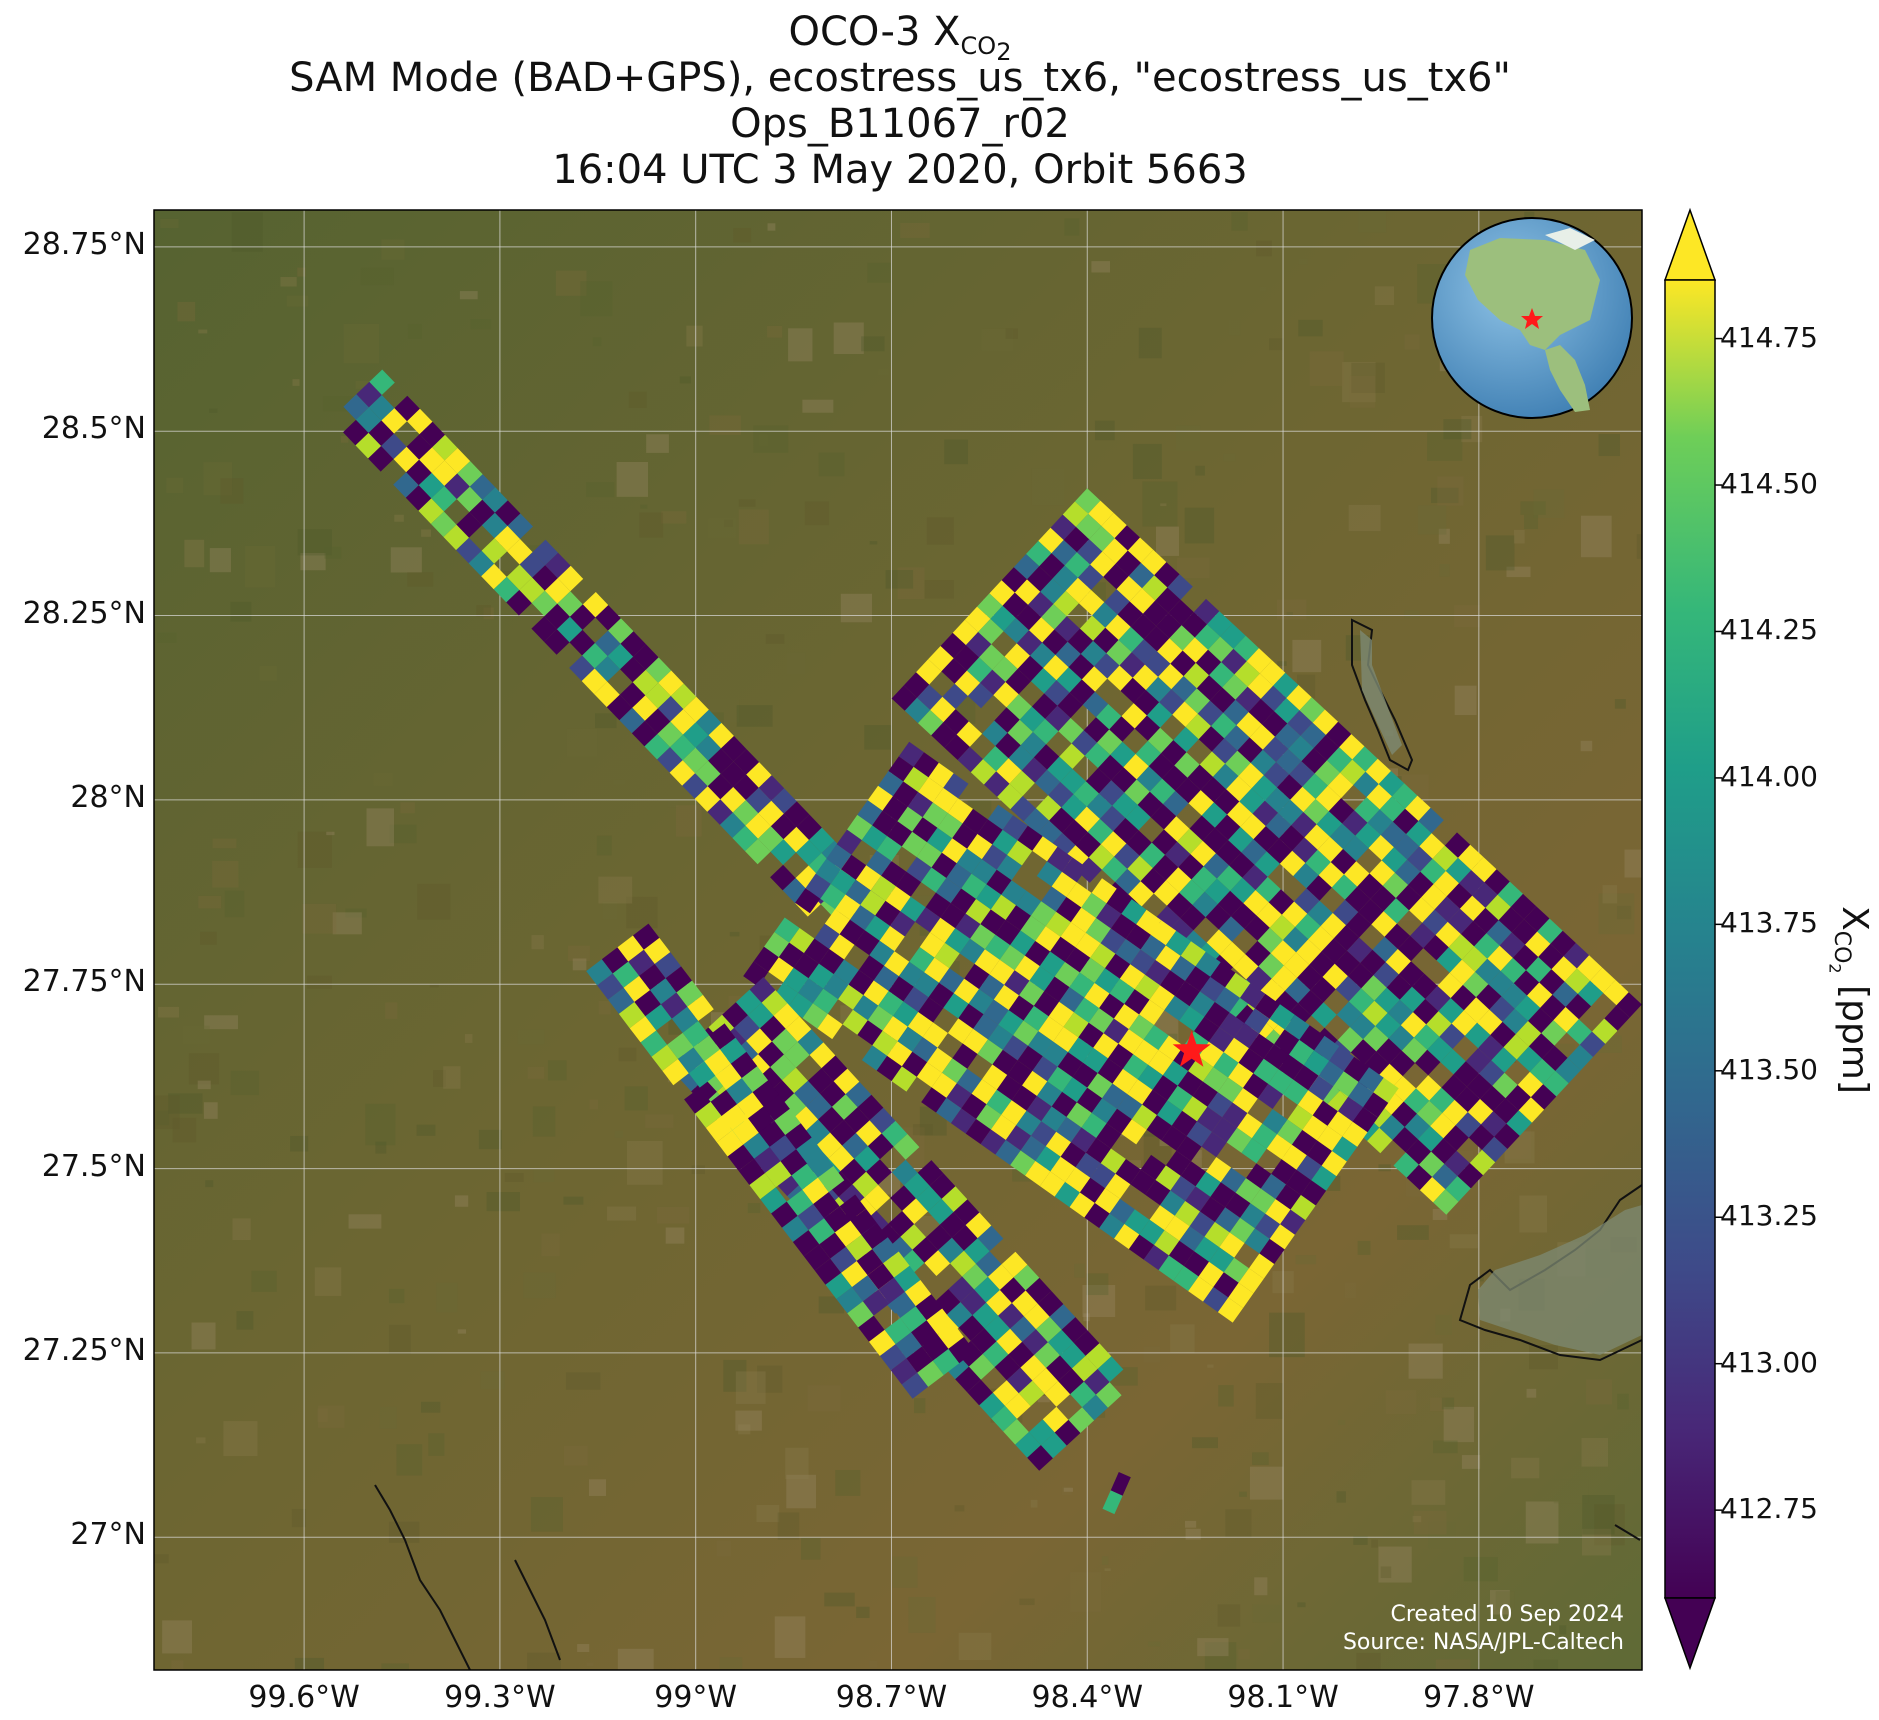 The width and height of the screenshot is (1879, 1720). I want to click on latitude-tick-label: 28.5°N, so click(93, 429).